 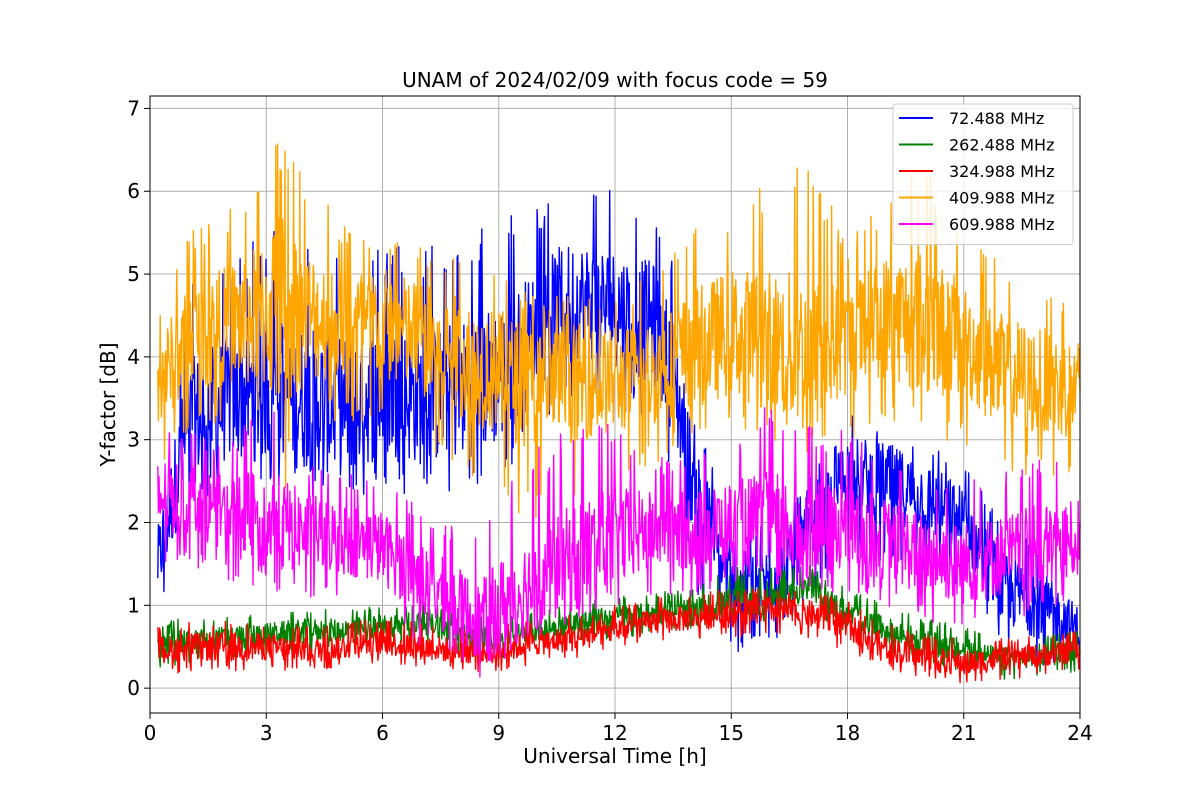 I want to click on x-tick-label: 21, so click(x=963, y=733).